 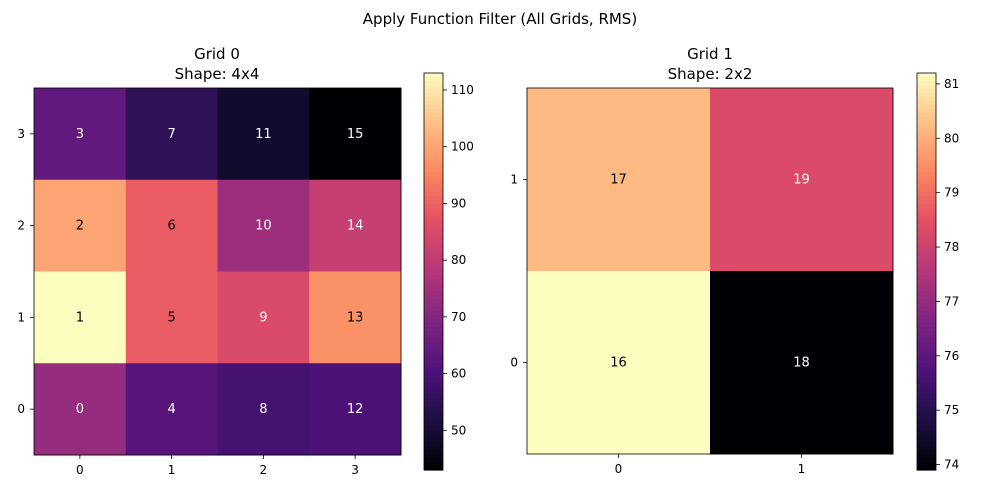 What do you see at coordinates (458, 317) in the screenshot?
I see `colorbar-tick-label: 70` at bounding box center [458, 317].